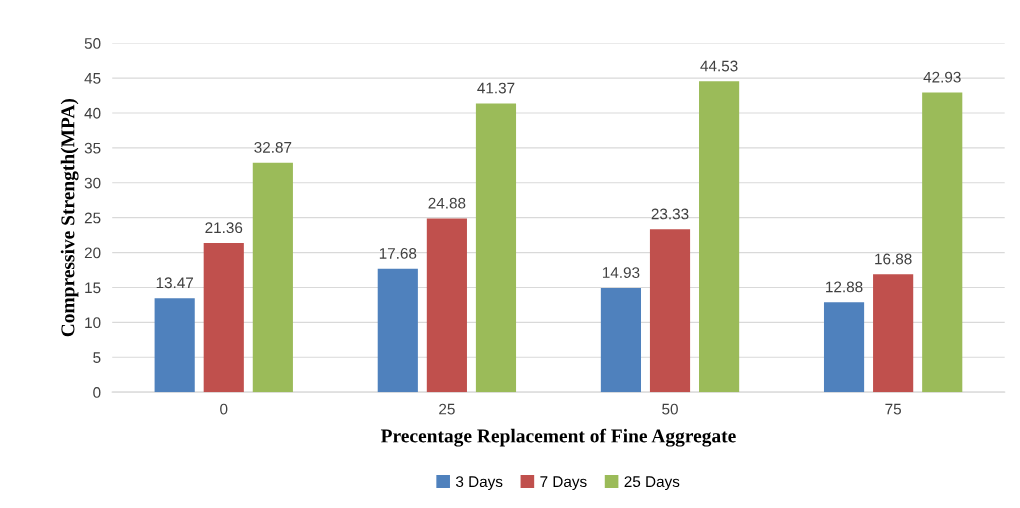  I want to click on y-tick-label: 5, so click(97, 357).